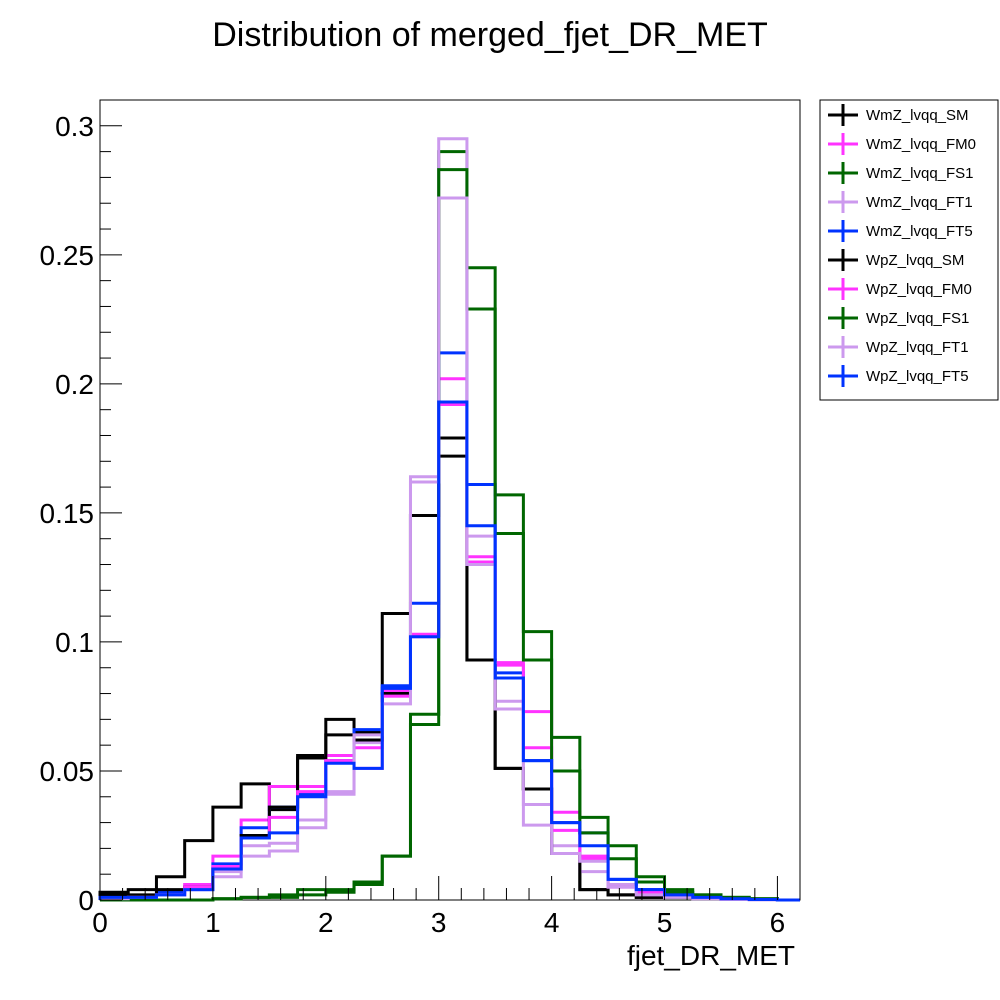 The width and height of the screenshot is (1000, 1000). Describe the element at coordinates (919, 289) in the screenshot. I see `legend-label: WpZ_lvqq_FM0` at that location.